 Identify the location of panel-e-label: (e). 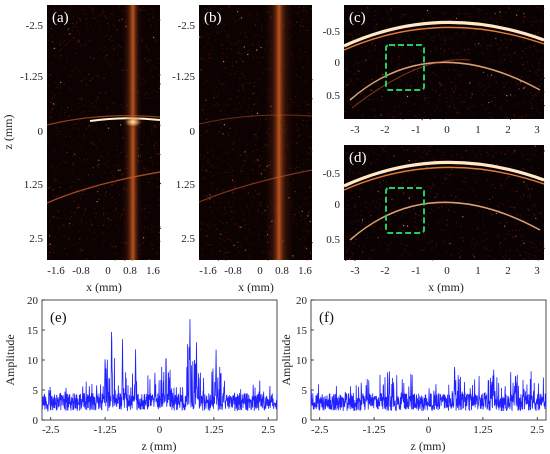
(58, 318).